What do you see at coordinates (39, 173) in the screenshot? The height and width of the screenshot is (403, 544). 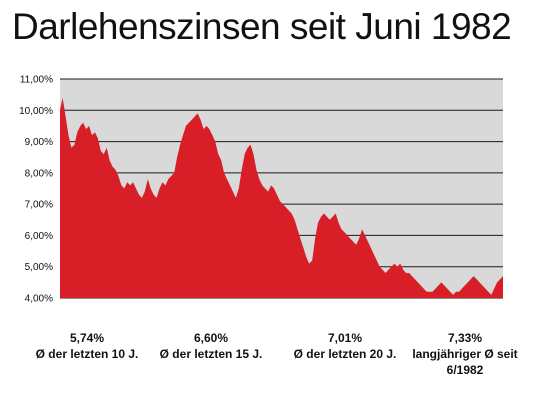 I see `y-tick-label: 8,00%` at bounding box center [39, 173].